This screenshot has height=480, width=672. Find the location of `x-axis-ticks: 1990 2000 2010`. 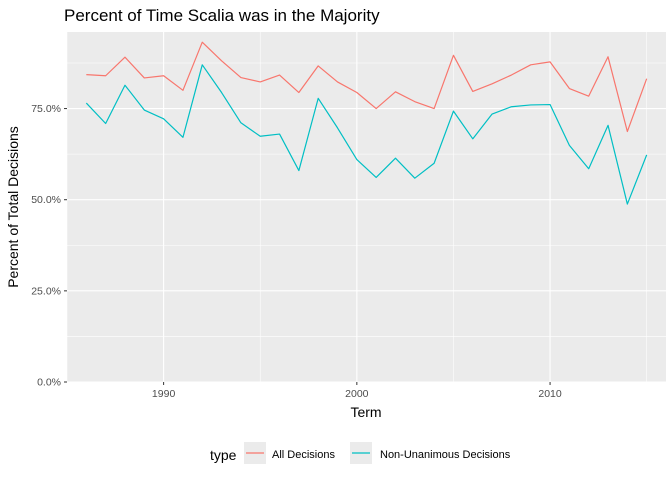

x-axis-ticks: 1990 2000 2010 is located at coordinates (357, 391).